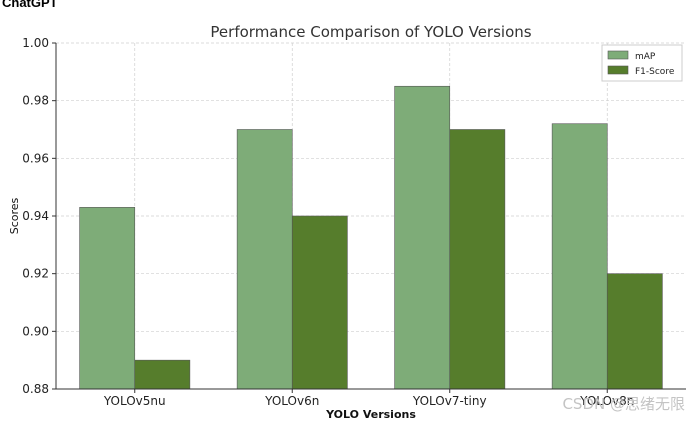 The height and width of the screenshot is (422, 699). Describe the element at coordinates (449, 401) in the screenshot. I see `x-tick-label: YOLOv7-tiny` at that location.